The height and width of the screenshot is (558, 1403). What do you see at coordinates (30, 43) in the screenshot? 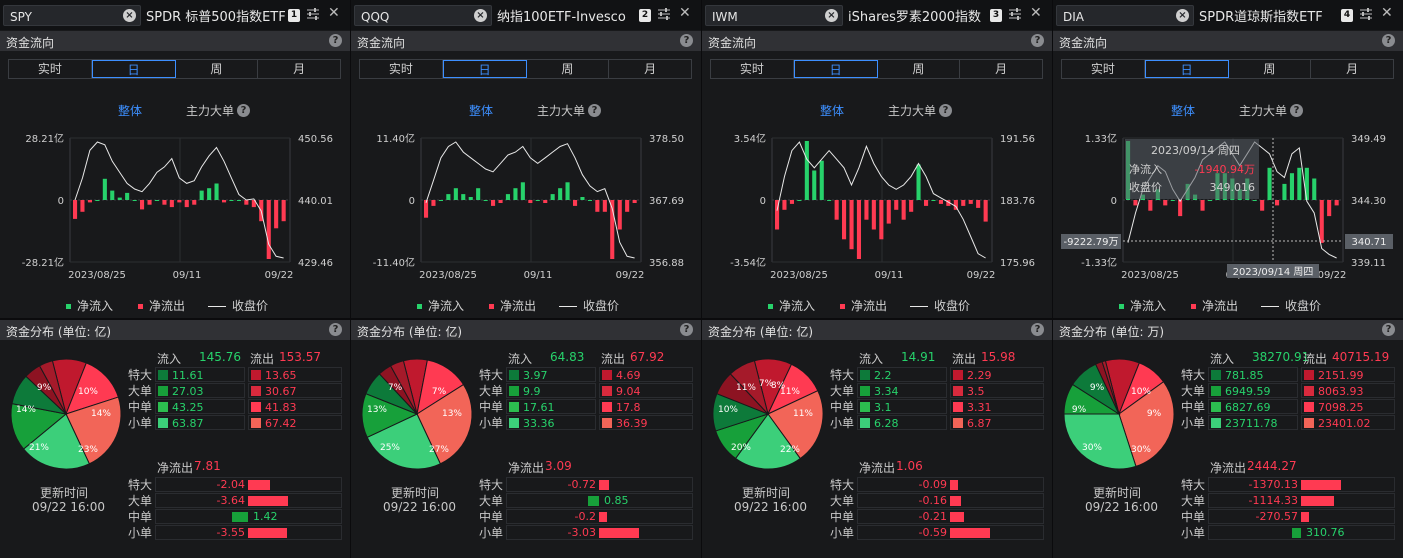
I see `section-title: 资金流向` at bounding box center [30, 43].